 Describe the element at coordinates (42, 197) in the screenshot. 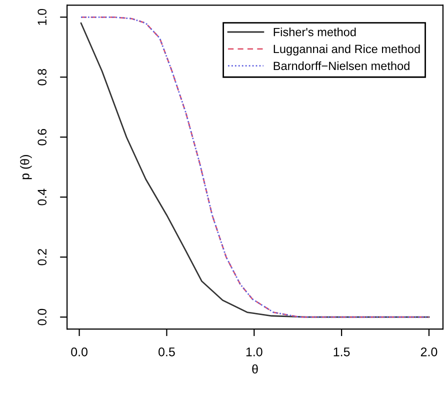

I see `y-tick-label: 0.4` at that location.